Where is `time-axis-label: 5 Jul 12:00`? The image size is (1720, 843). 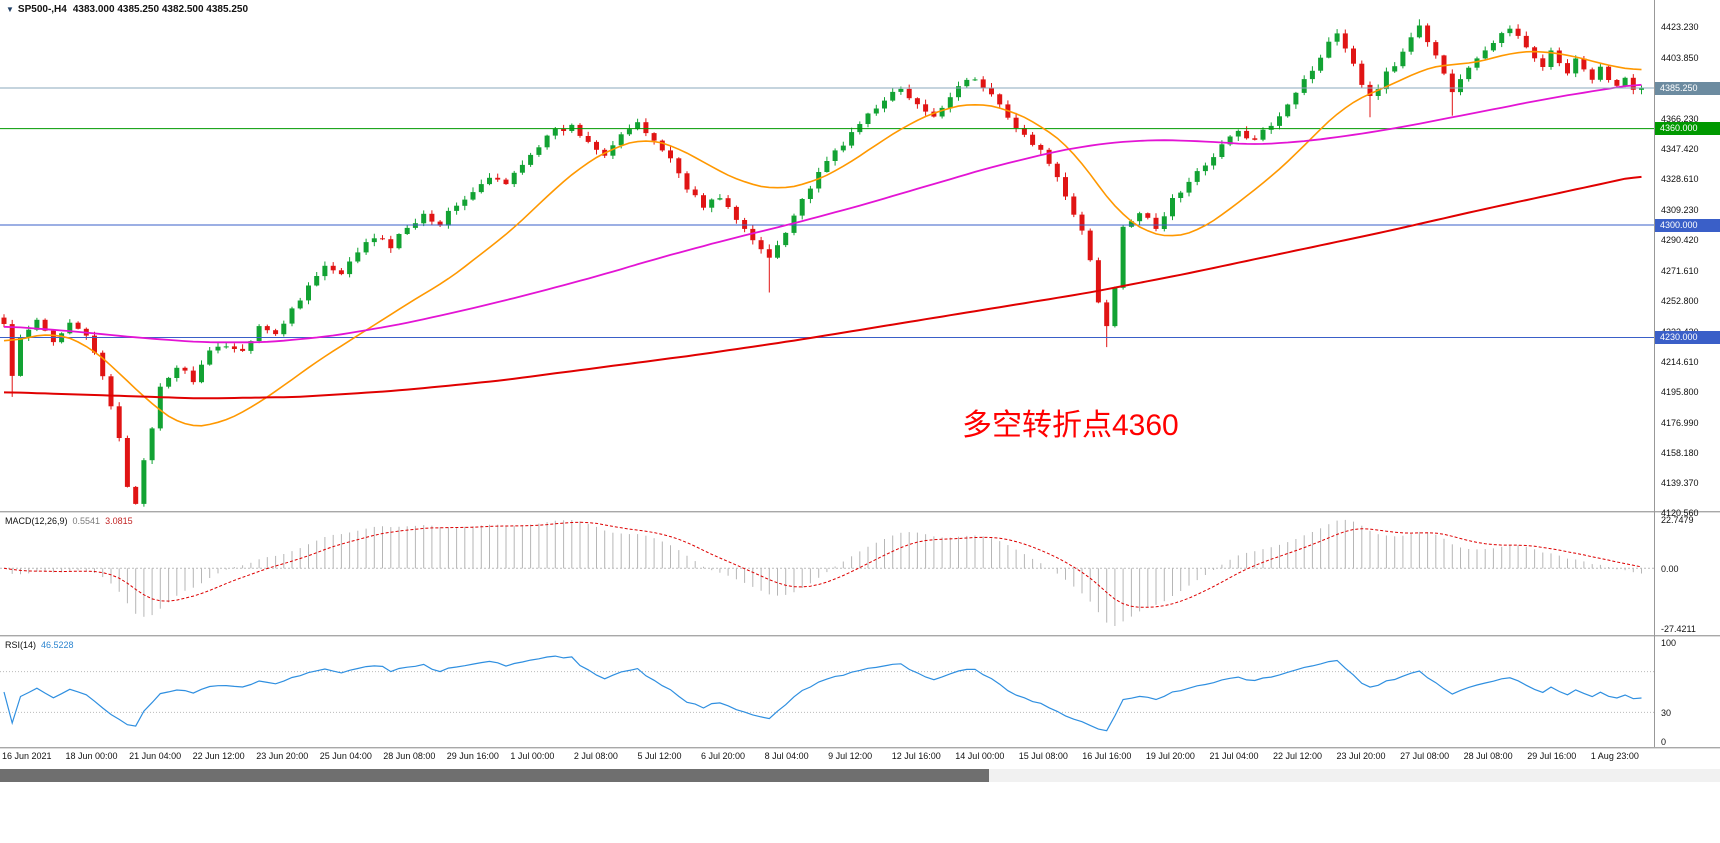 time-axis-label: 5 Jul 12:00 is located at coordinates (659, 756).